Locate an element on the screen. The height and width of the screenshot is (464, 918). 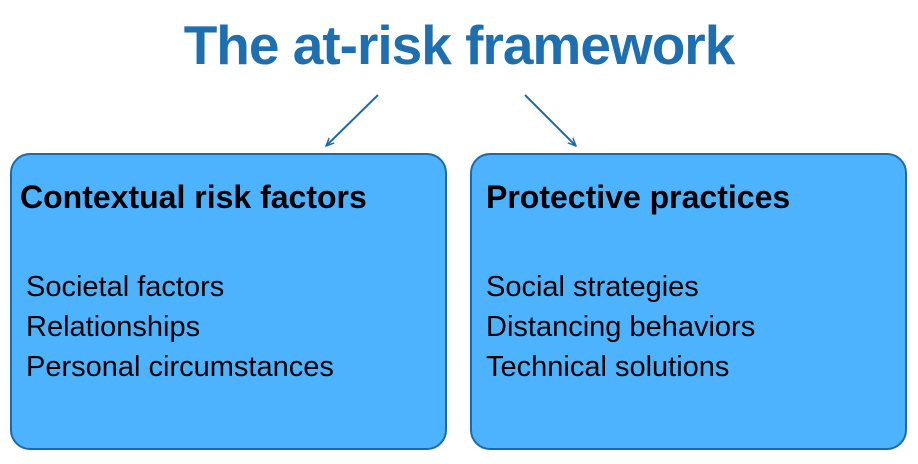
list-item: Societal factors is located at coordinates (125, 287).